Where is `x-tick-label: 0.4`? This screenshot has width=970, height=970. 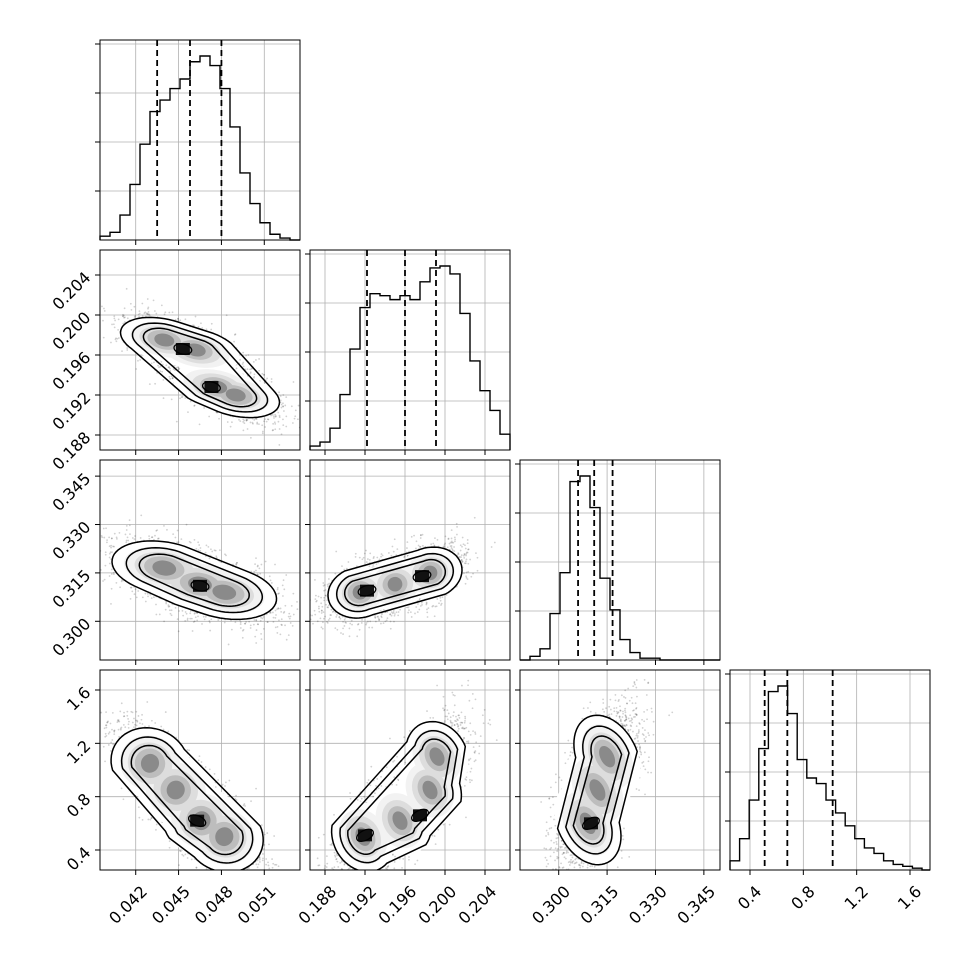 x-tick-label: 0.4 is located at coordinates (749, 897).